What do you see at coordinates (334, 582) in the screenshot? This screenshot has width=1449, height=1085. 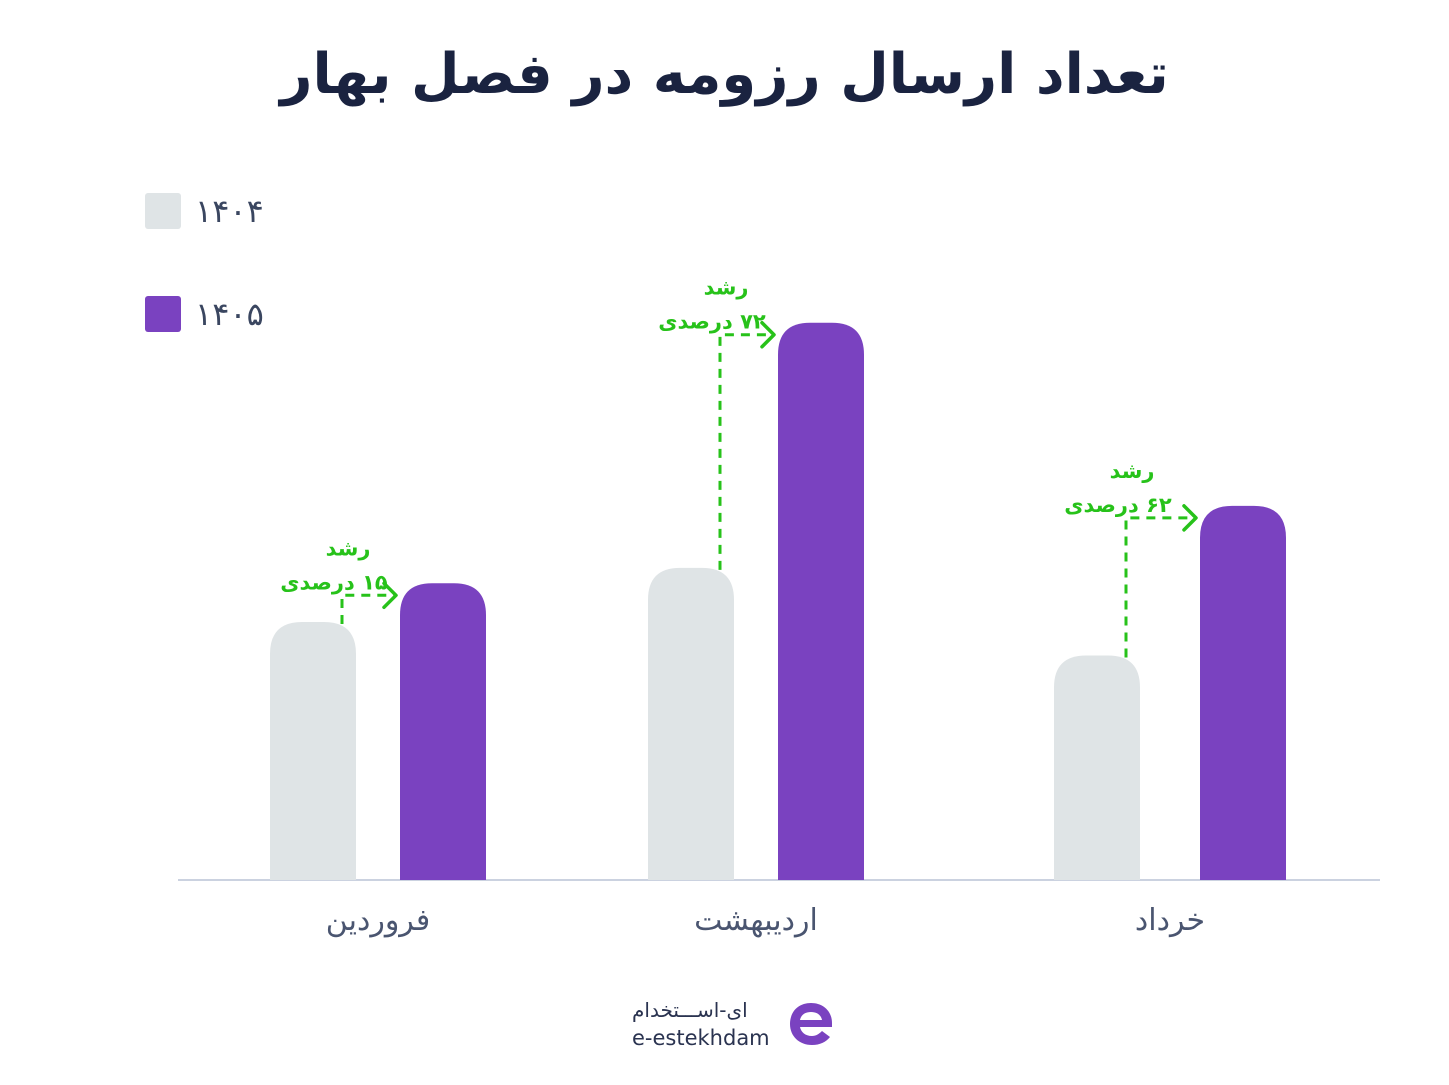 I see `growth-label-line2: ۱۵ درصدی` at bounding box center [334, 582].